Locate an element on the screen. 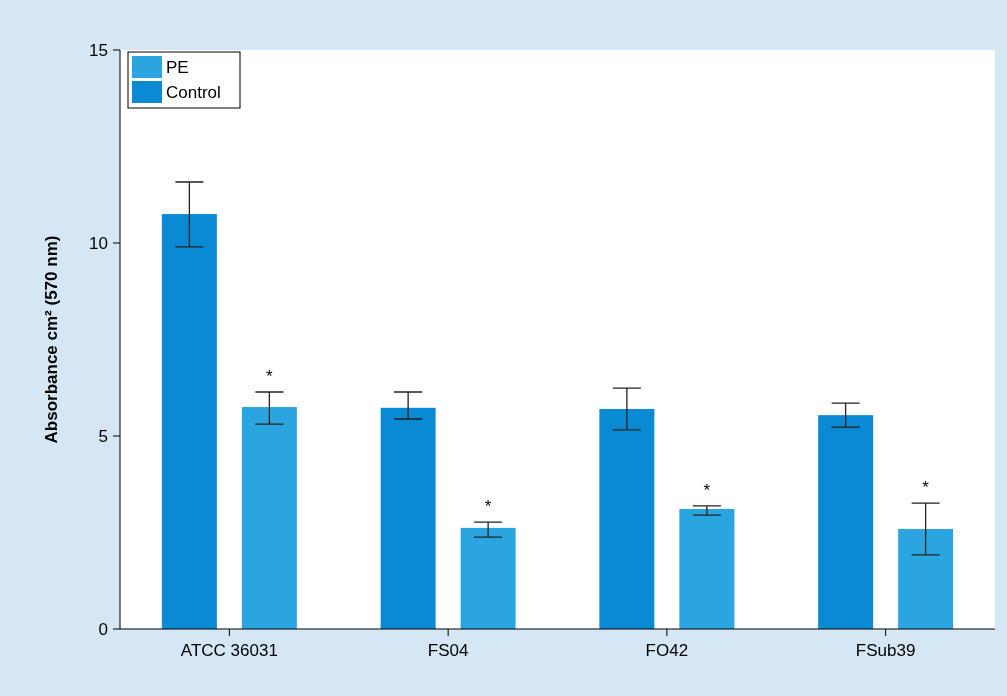 This screenshot has width=1007, height=696. y-tick-label: 0 is located at coordinates (103, 629).